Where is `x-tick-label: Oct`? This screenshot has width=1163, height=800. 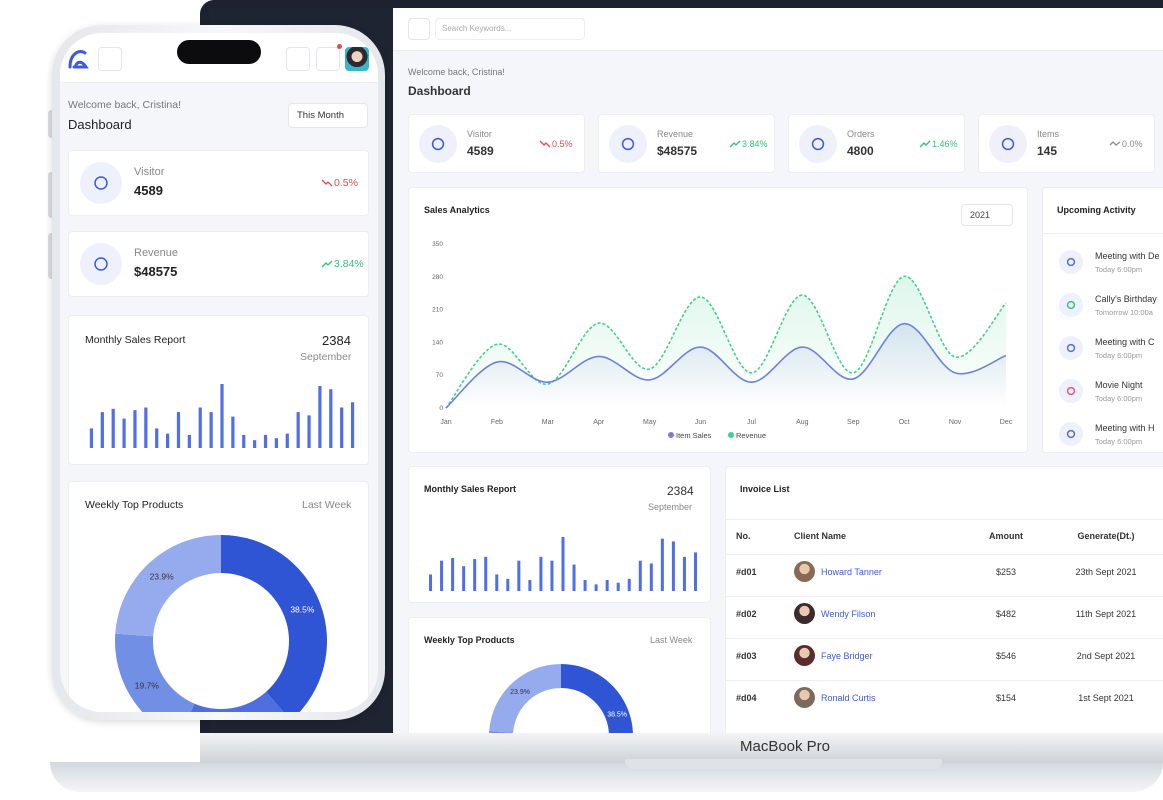
x-tick-label: Oct is located at coordinates (904, 422).